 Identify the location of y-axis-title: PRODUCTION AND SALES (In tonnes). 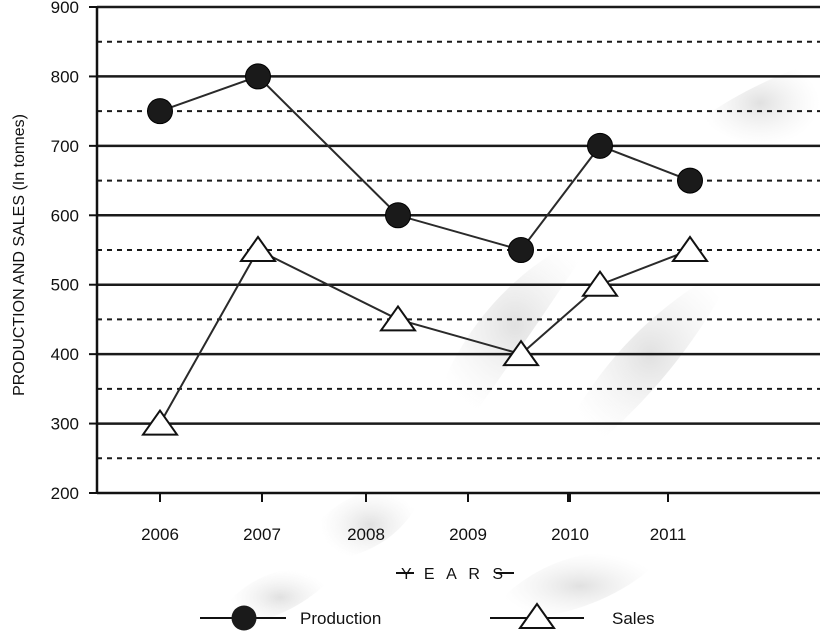
(19, 255).